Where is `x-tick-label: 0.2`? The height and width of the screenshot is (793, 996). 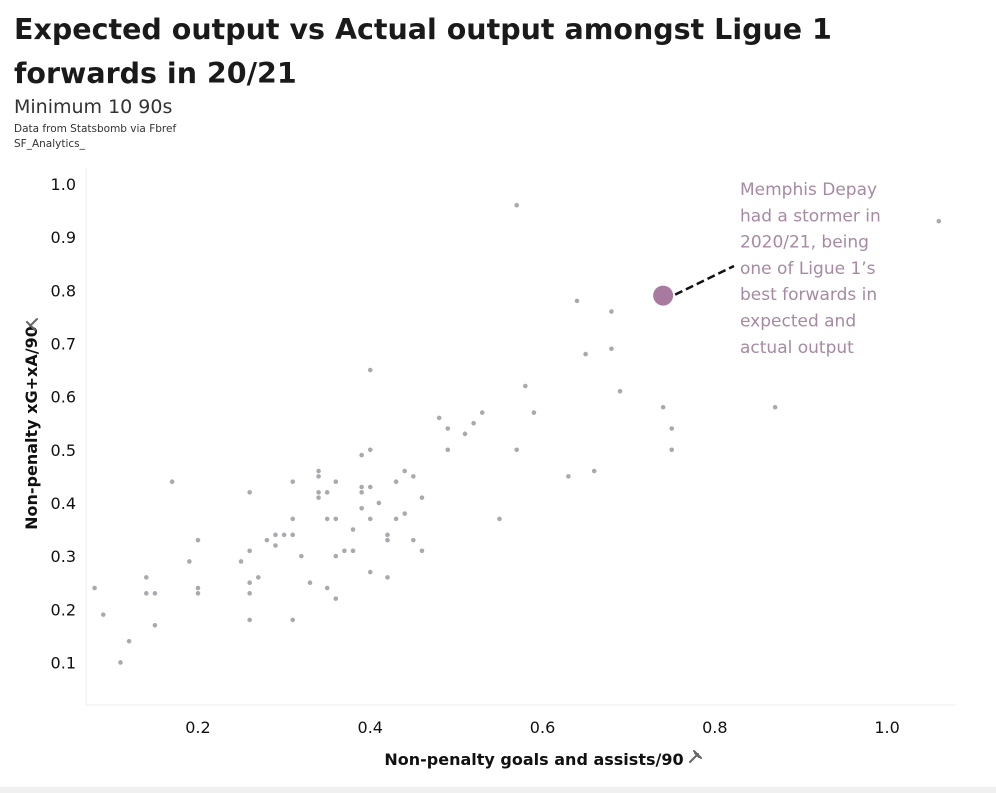 x-tick-label: 0.2 is located at coordinates (197, 727).